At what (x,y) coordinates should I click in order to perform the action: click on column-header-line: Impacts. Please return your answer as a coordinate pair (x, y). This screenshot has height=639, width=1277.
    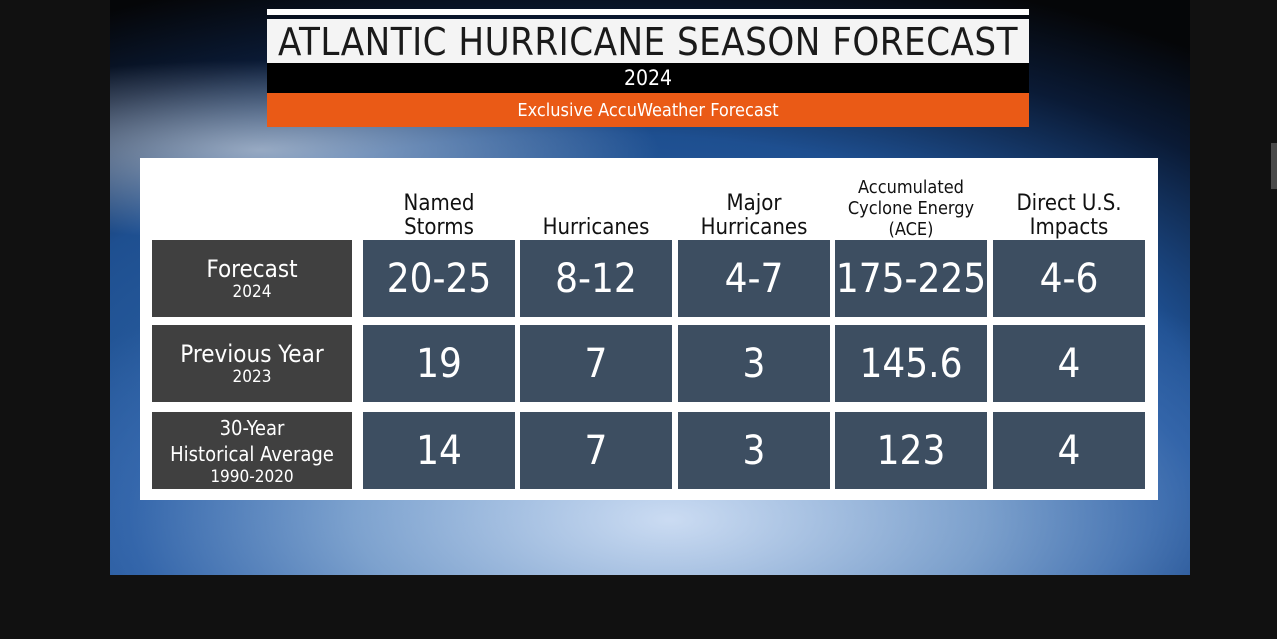
    Looking at the image, I should click on (1069, 227).